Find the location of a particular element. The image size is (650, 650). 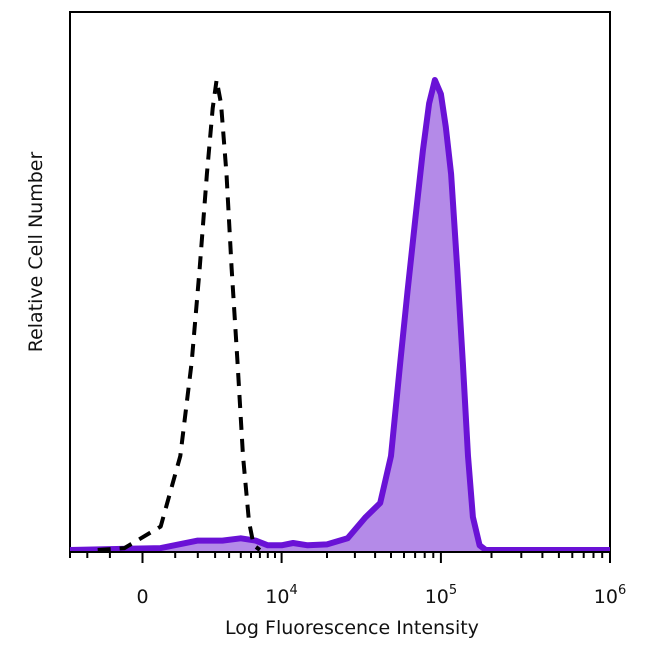

x-tick-label: 10⁶ is located at coordinates (610, 595).